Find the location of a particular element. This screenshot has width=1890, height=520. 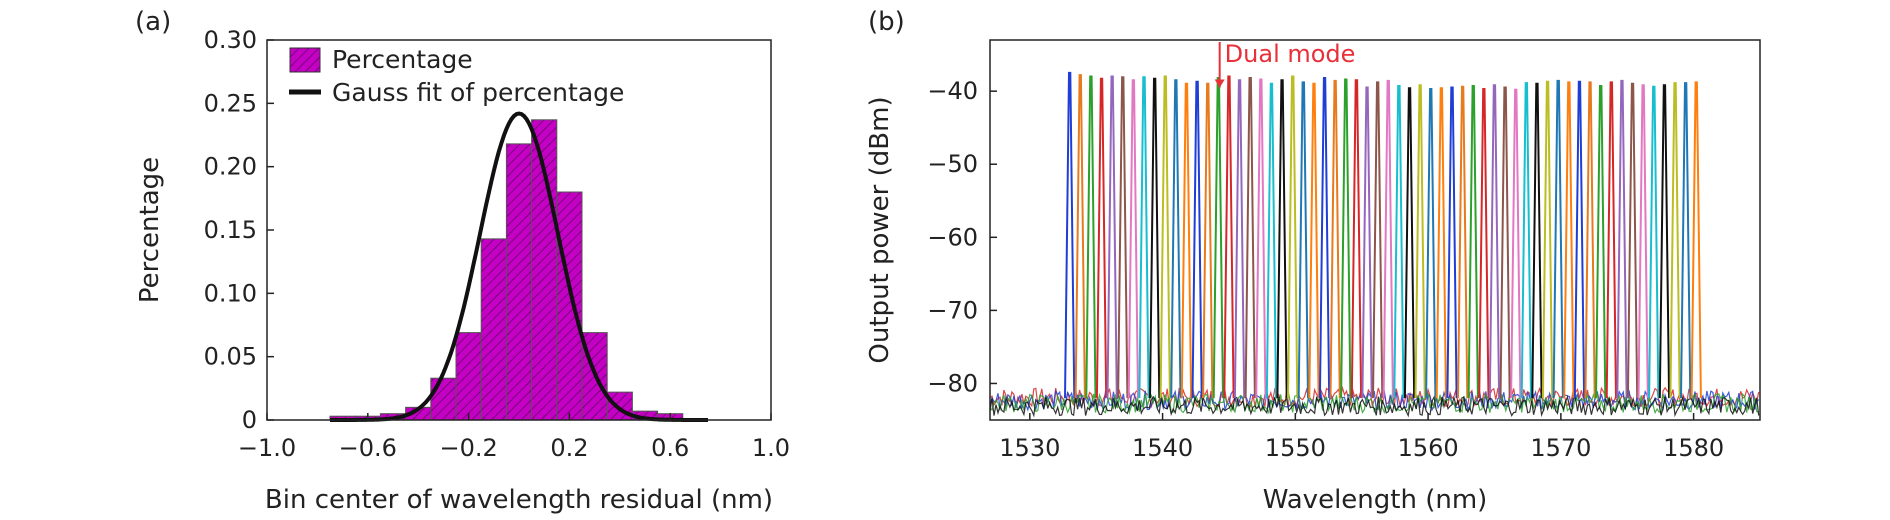

x-tick-label: 1.0 is located at coordinates (771, 448).